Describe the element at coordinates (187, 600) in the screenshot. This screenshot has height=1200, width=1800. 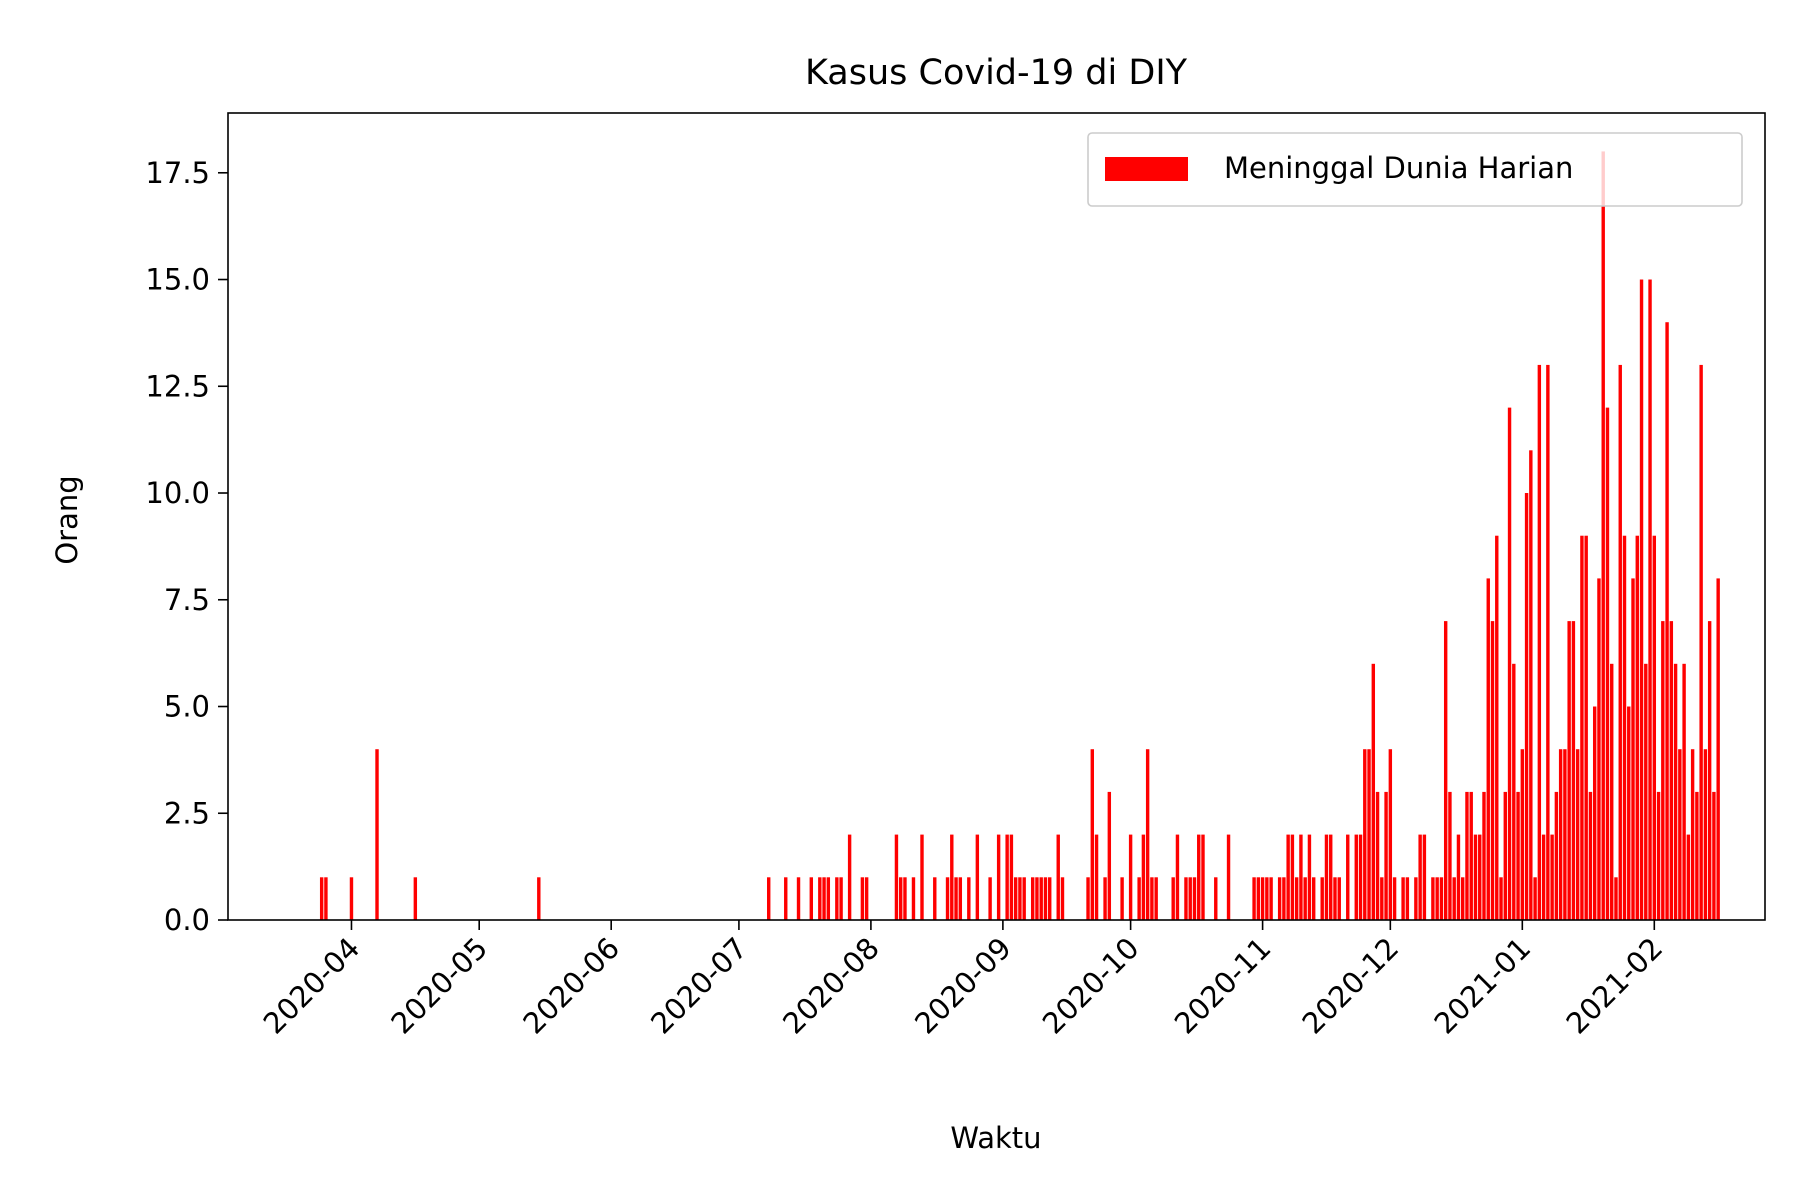
I see `y-tick-label: 7.5` at that location.